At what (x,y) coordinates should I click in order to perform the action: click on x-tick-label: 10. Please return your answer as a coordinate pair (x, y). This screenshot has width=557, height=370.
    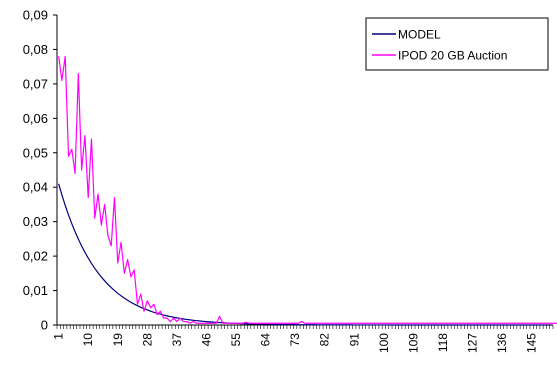
    Looking at the image, I should click on (88, 340).